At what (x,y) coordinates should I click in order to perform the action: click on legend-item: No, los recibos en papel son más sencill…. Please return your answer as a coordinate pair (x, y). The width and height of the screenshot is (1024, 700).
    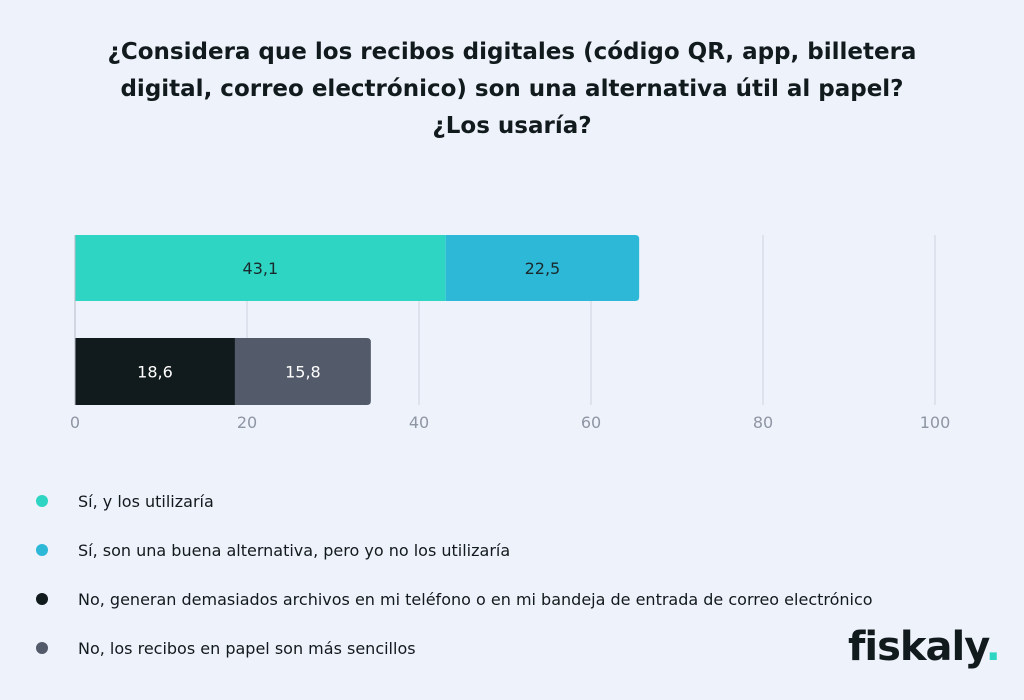
    Looking at the image, I should click on (454, 648).